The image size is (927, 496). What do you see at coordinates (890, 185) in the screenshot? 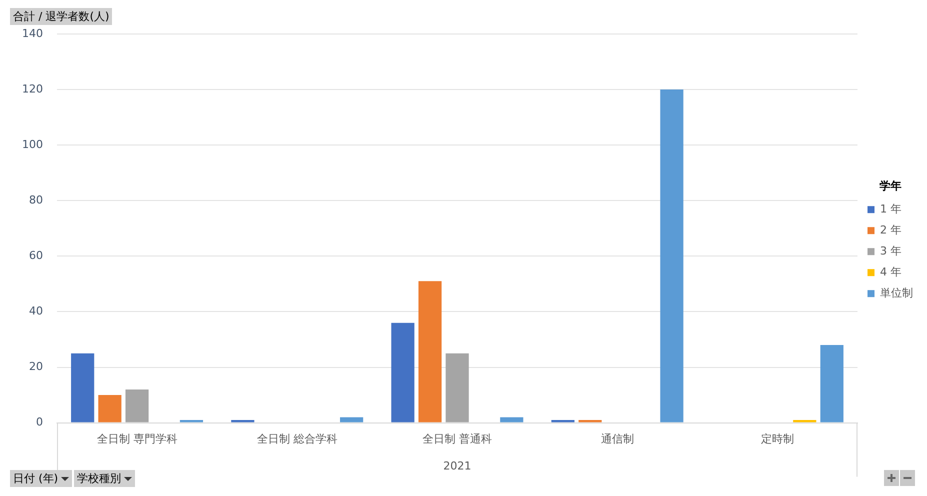
I see `legend-title: 学年` at bounding box center [890, 185].